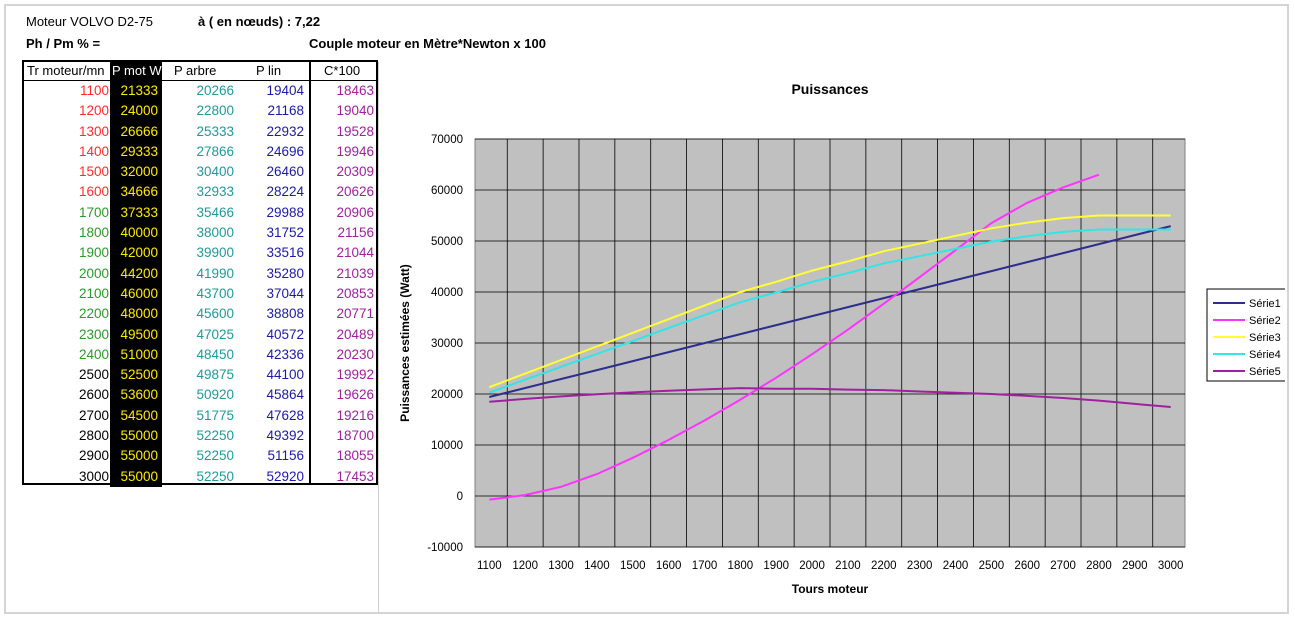  Describe the element at coordinates (489, 566) in the screenshot. I see `x-tick-label: 1100` at that location.